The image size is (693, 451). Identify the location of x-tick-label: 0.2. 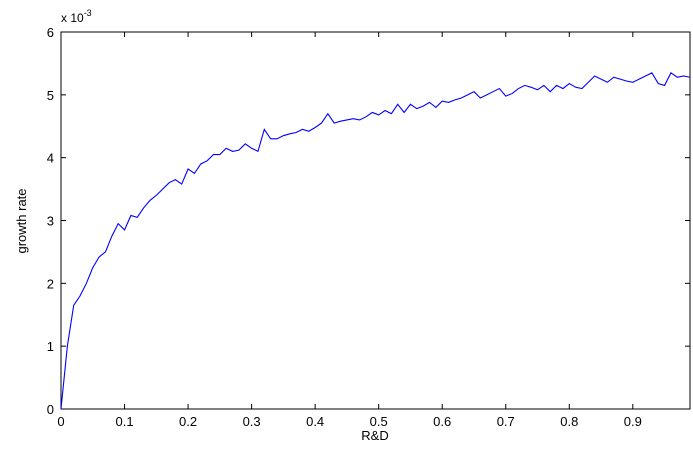
(188, 421).